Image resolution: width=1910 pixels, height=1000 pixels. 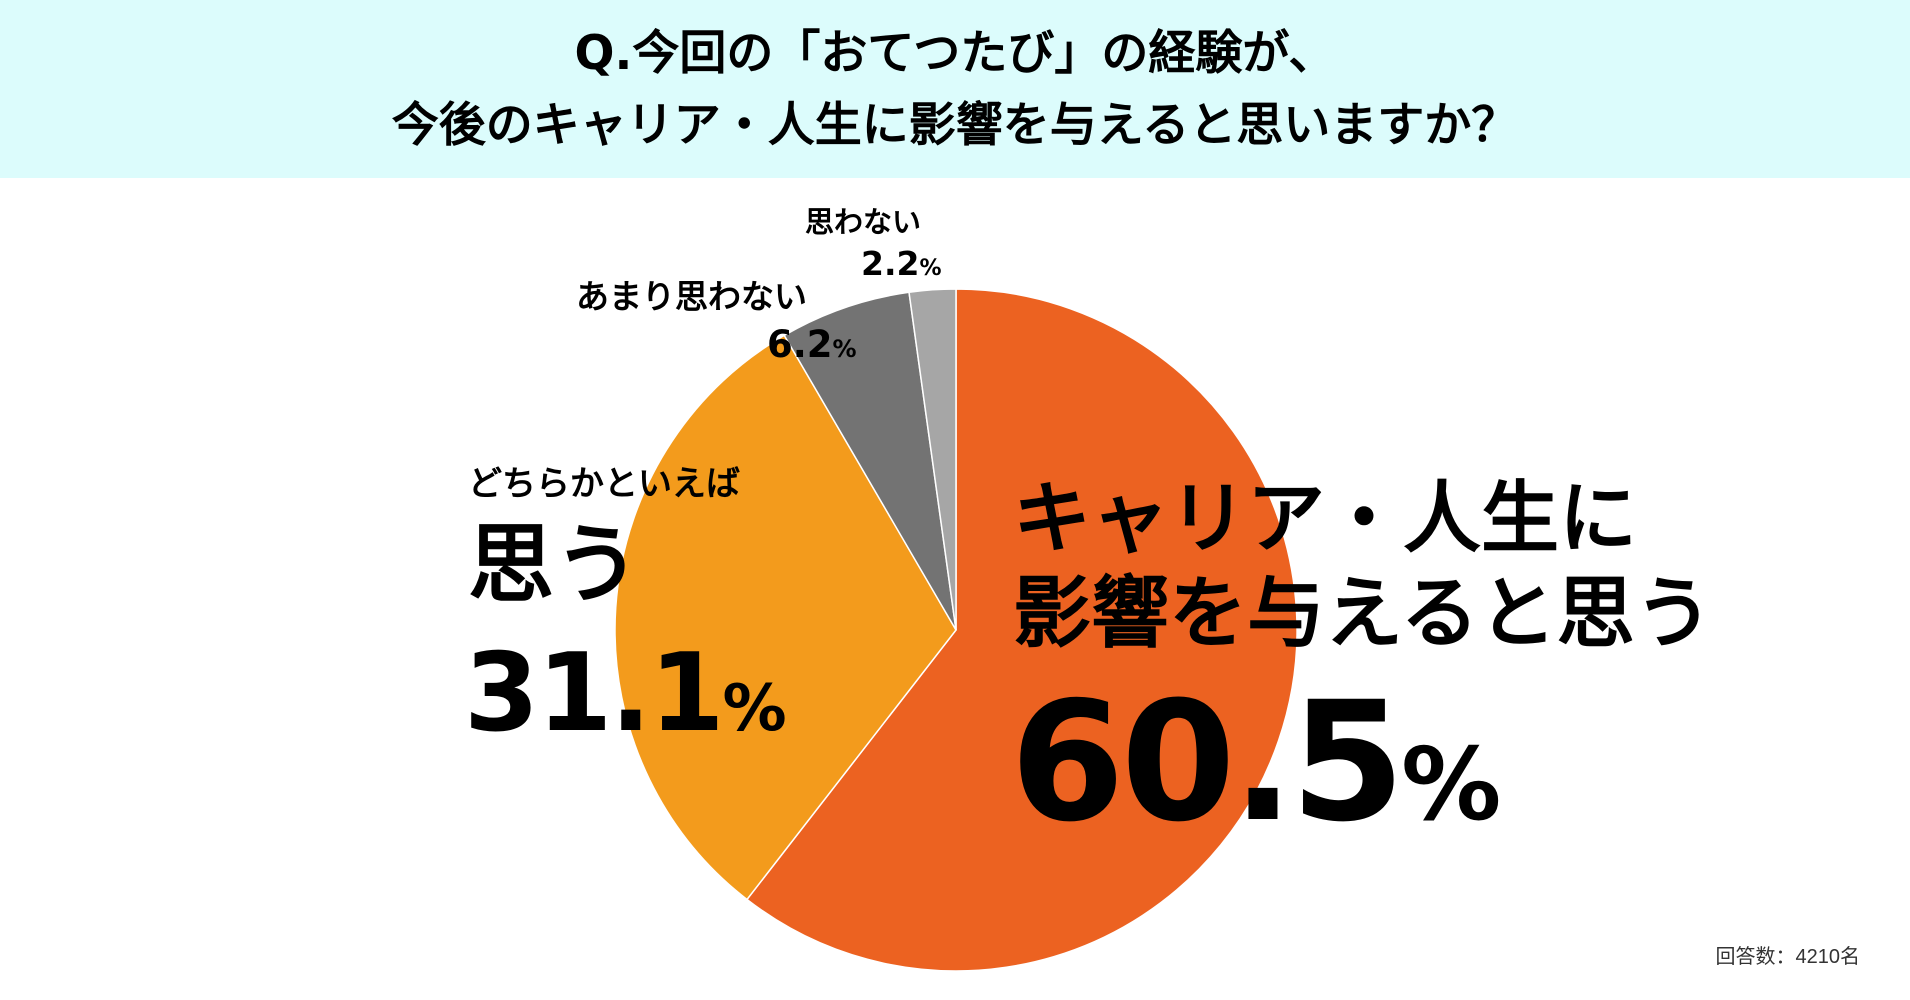 What do you see at coordinates (1207, 762) in the screenshot?
I see `slice-value-affects-number: 60.5` at bounding box center [1207, 762].